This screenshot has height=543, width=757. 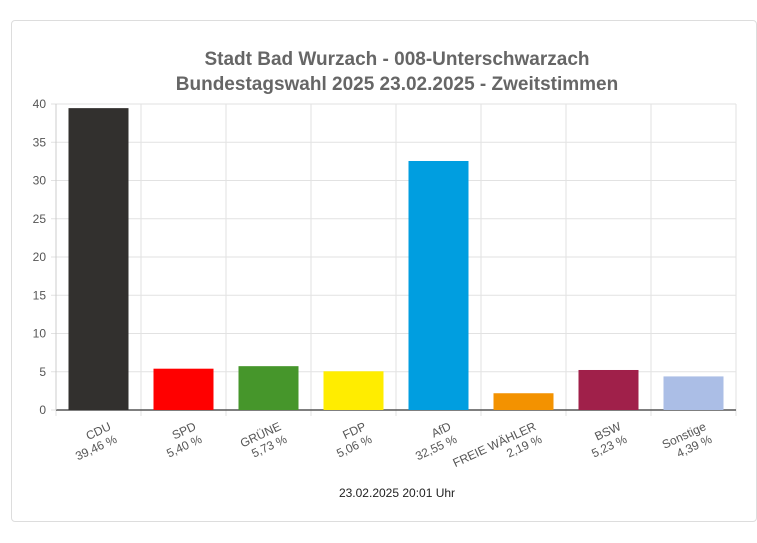 What do you see at coordinates (40, 181) in the screenshot?
I see `y-tick-label: 30` at bounding box center [40, 181].